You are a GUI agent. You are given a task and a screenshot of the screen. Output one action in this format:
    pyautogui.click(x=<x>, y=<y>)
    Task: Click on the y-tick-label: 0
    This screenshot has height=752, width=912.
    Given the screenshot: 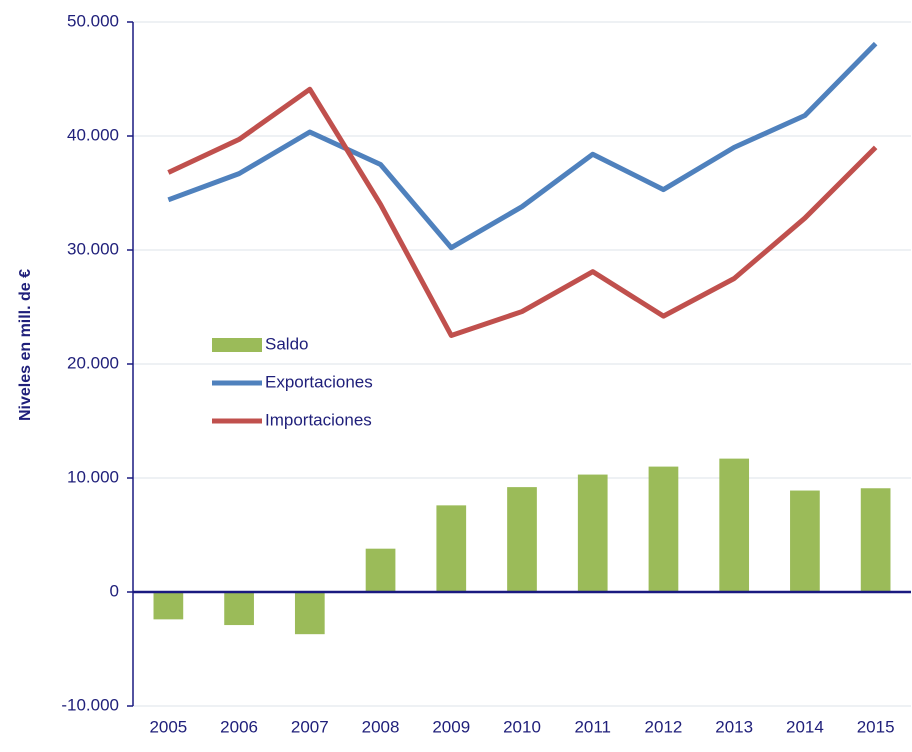 What is the action you would take?
    pyautogui.click(x=114, y=590)
    